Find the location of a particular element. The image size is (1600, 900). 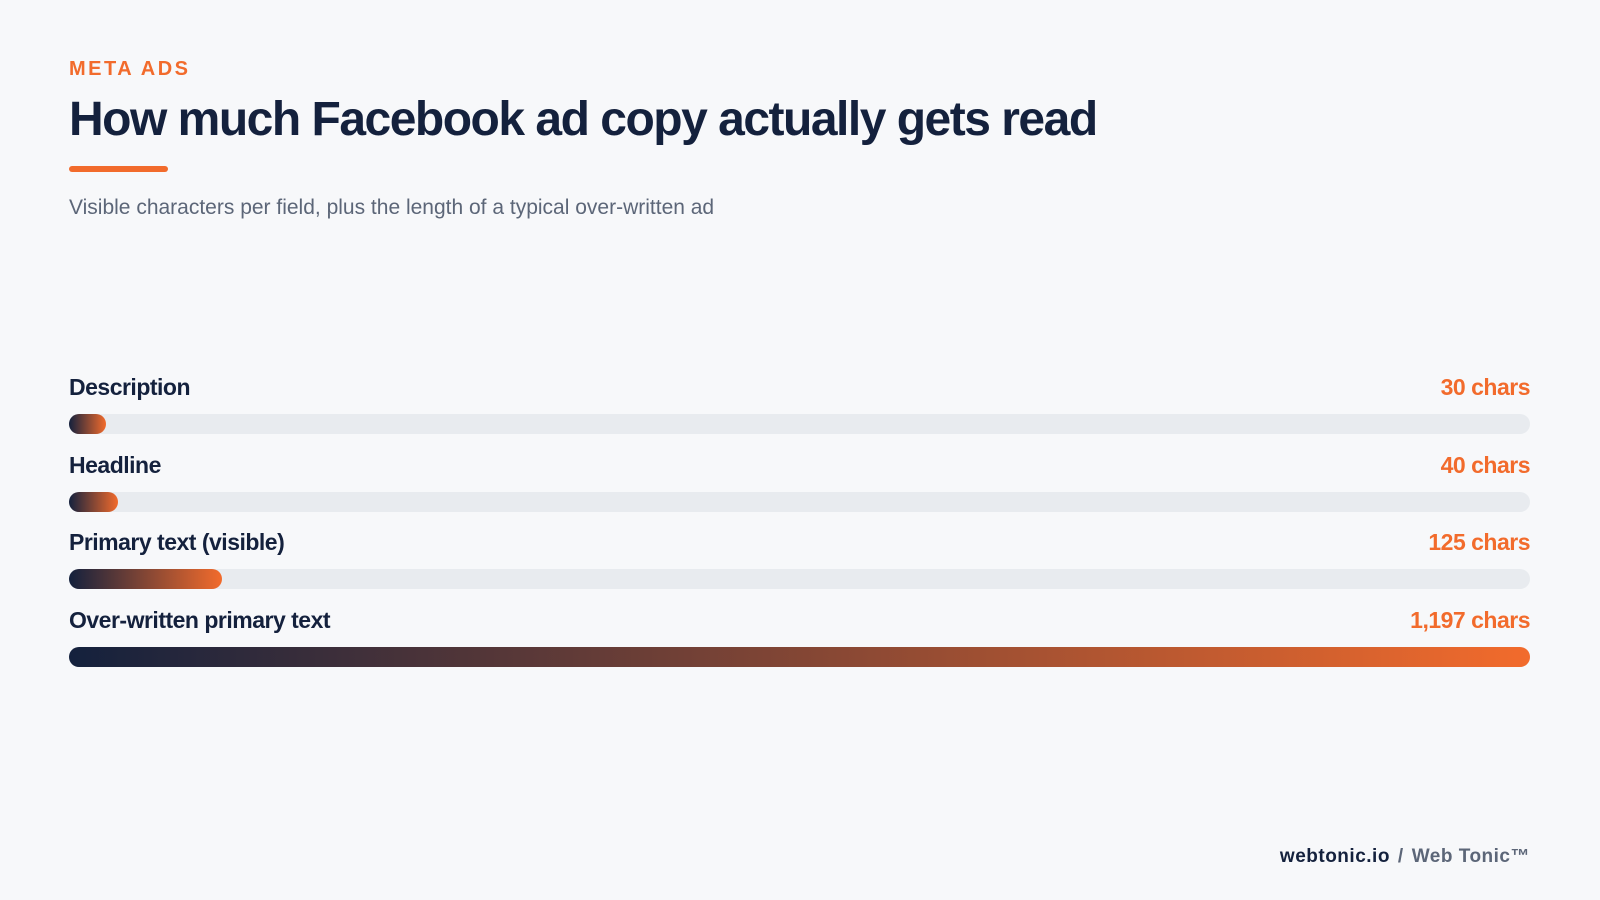

value-label: 125 chars is located at coordinates (1479, 542).